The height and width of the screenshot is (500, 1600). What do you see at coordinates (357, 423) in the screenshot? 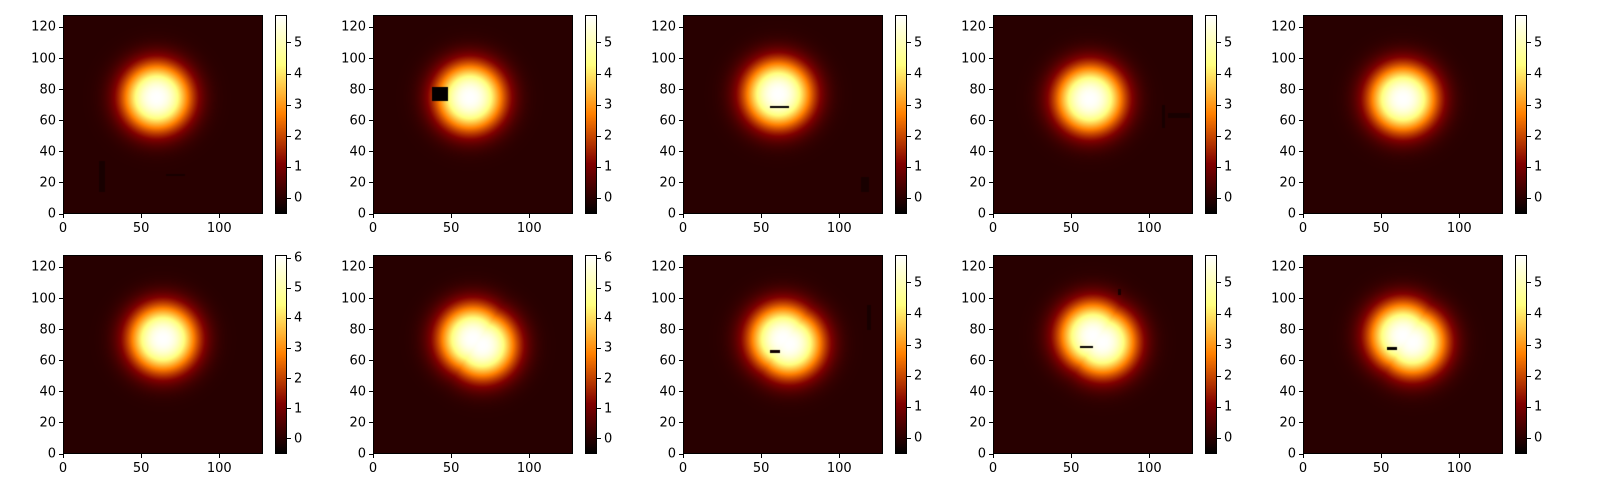
I see `y-tick-label: 20` at bounding box center [357, 423].